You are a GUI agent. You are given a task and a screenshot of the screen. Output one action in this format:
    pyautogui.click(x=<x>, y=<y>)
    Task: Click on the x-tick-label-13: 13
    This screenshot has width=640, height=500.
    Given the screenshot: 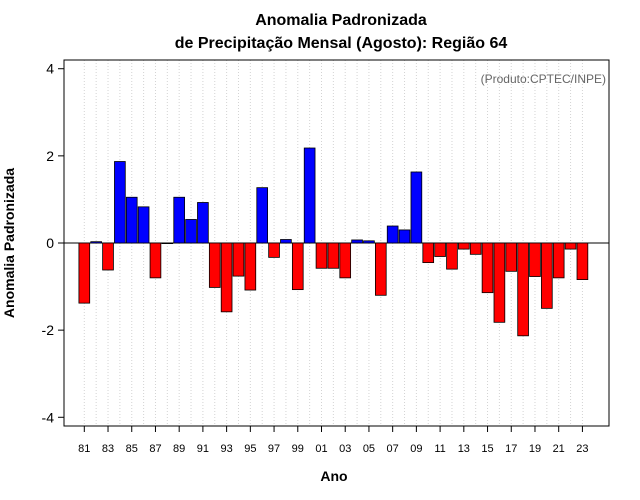 What is the action you would take?
    pyautogui.click(x=464, y=449)
    